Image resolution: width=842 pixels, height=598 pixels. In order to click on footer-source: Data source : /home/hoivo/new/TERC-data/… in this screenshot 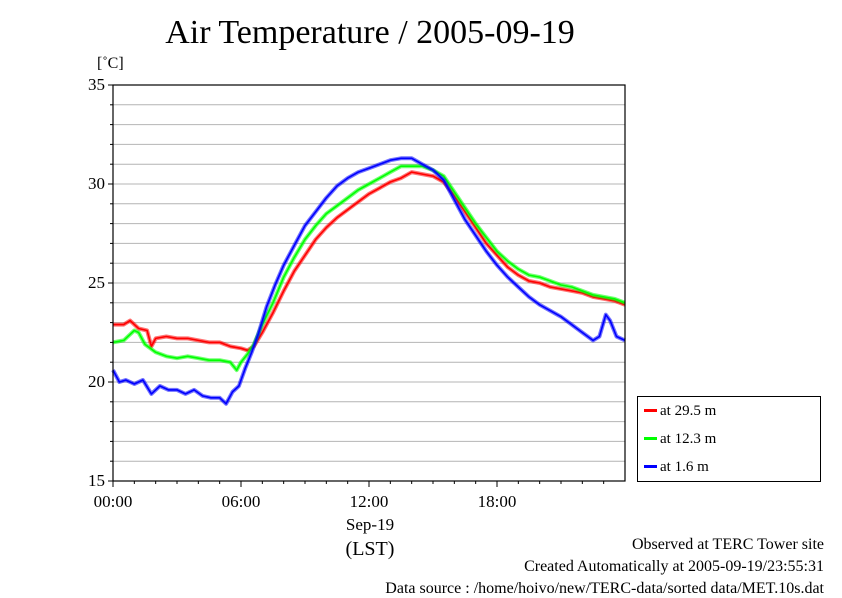, I will do `click(604, 588)`.